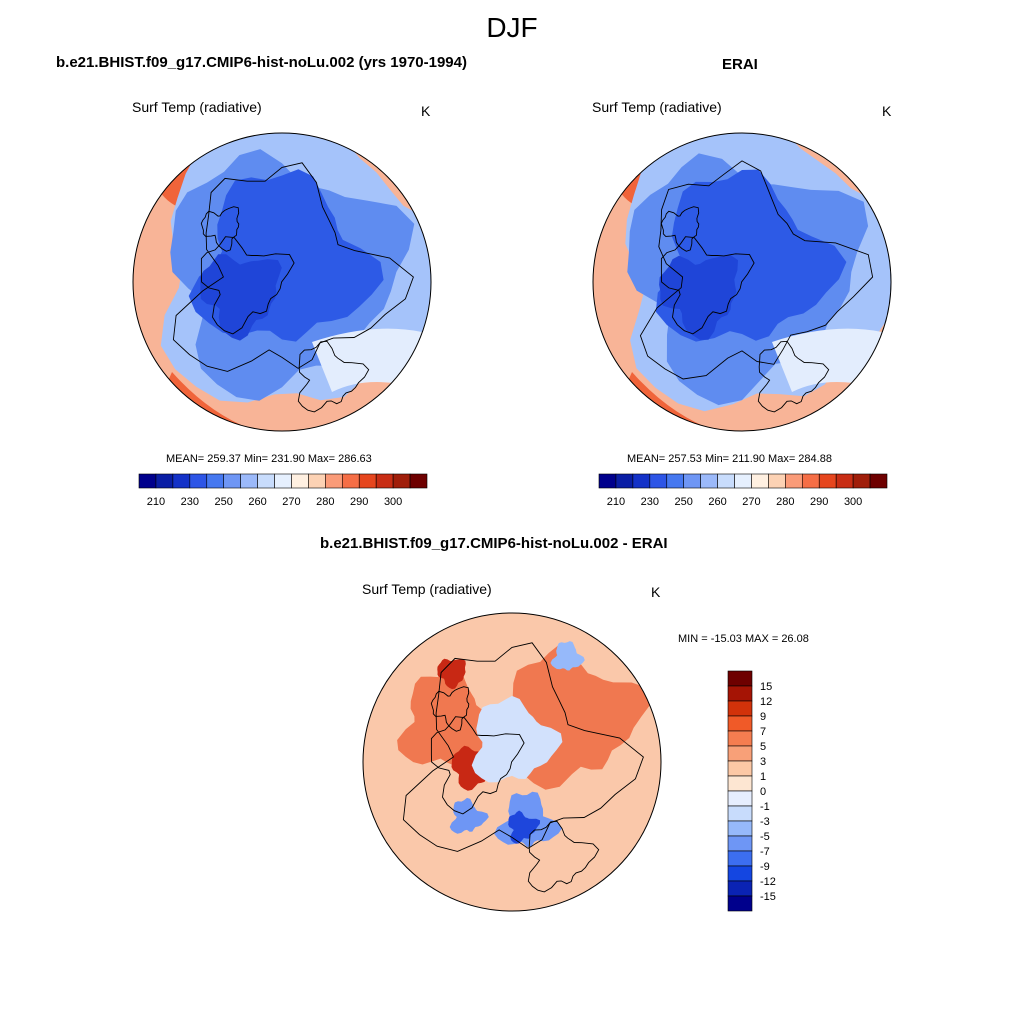 This screenshot has width=1024, height=1024. What do you see at coordinates (765, 822) in the screenshot?
I see `colorbar-tick-label: -3` at bounding box center [765, 822].